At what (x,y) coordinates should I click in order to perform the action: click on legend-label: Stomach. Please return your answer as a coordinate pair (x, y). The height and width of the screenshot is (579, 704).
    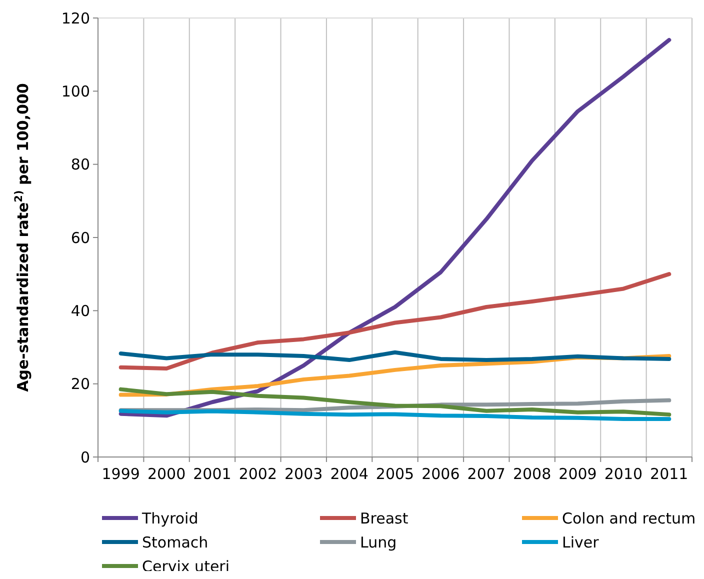
    Looking at the image, I should click on (175, 542).